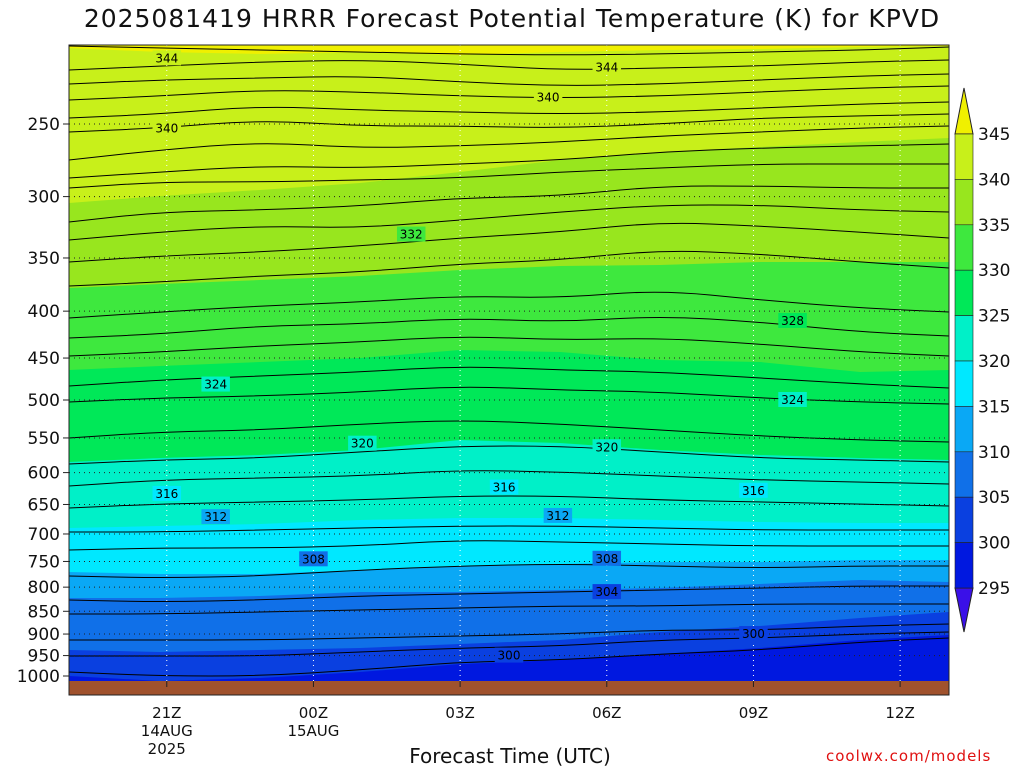 The height and width of the screenshot is (768, 1024). Describe the element at coordinates (44, 359) in the screenshot. I see `y-tick-label: 450` at that location.